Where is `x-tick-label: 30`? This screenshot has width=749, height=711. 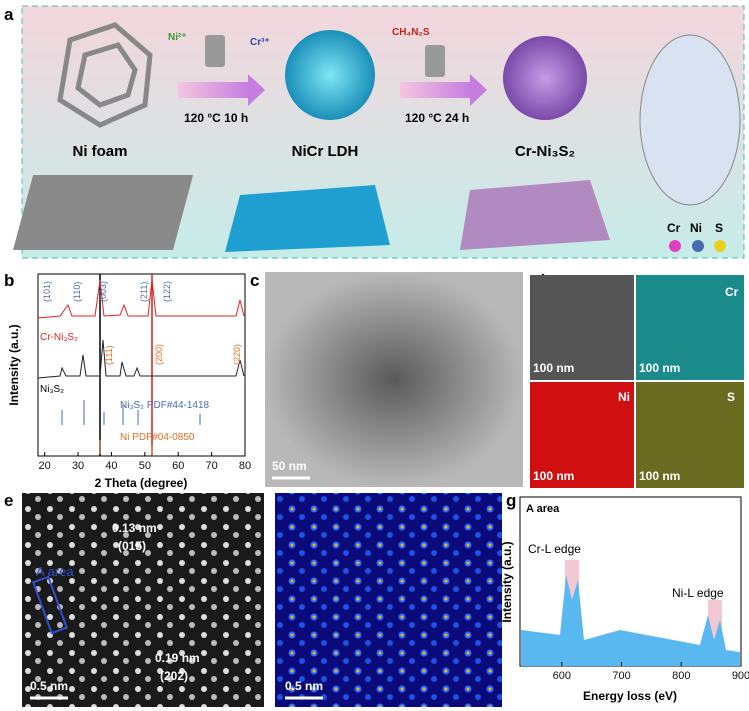 x-tick-label: 30 is located at coordinates (78, 466).